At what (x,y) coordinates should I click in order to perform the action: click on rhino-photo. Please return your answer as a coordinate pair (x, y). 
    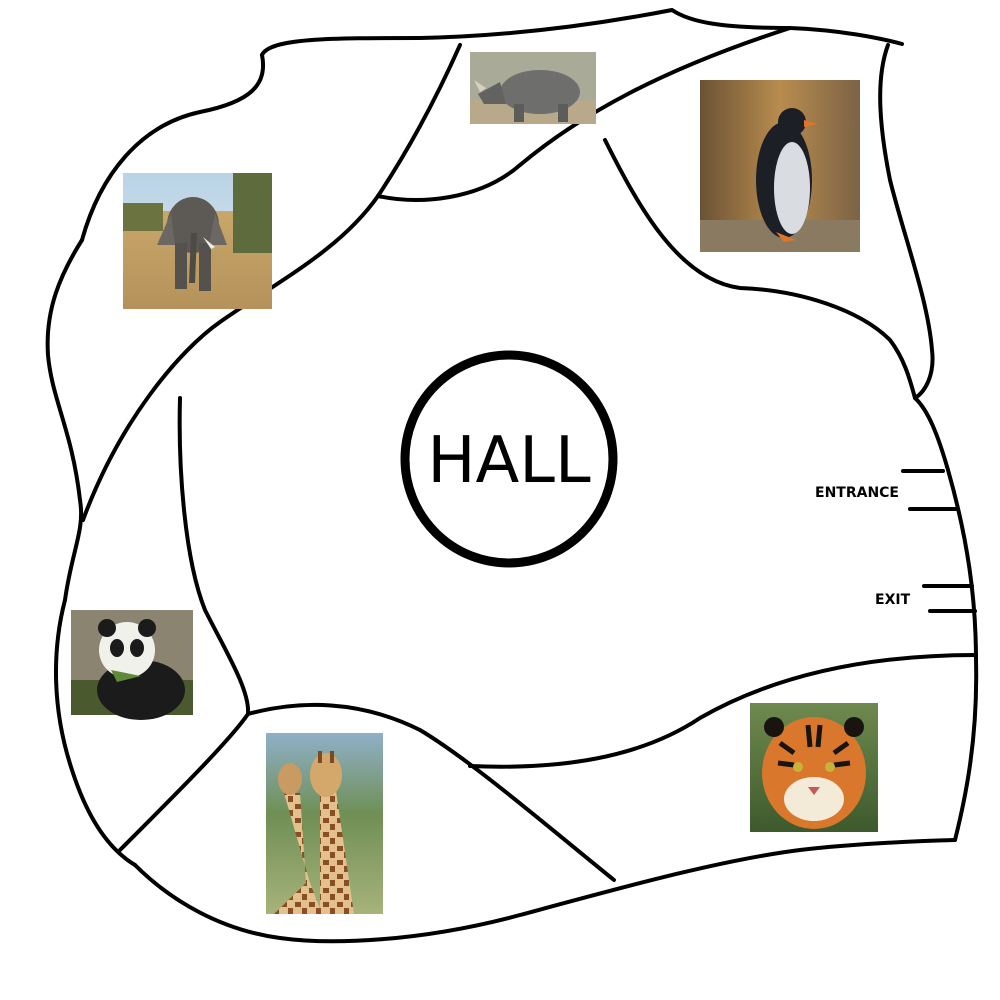
    Looking at the image, I should click on (533, 88).